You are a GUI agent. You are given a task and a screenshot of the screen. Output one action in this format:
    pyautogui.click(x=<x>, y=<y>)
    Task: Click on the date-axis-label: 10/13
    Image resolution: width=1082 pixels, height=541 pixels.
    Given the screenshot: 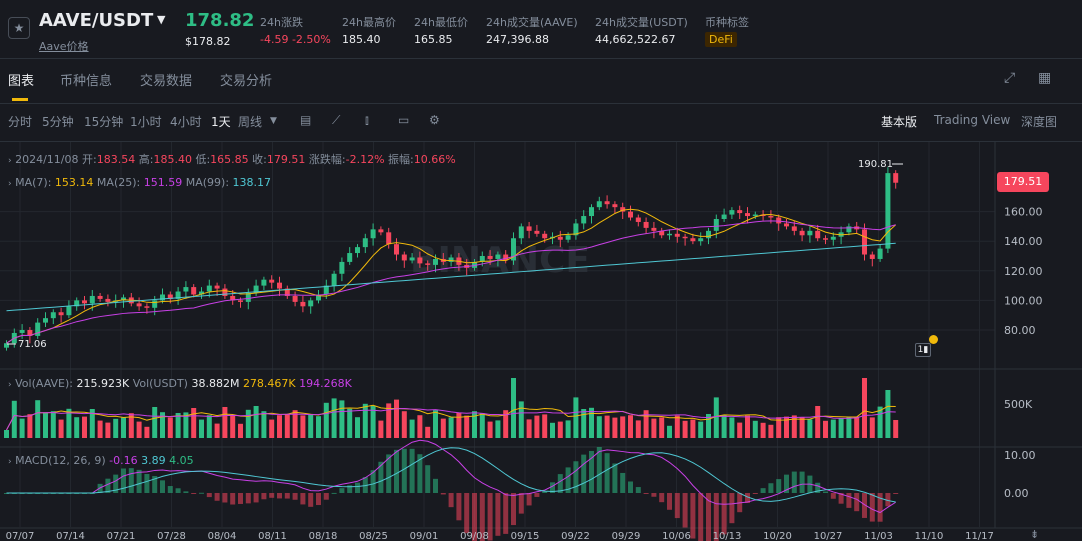 What is the action you would take?
    pyautogui.click(x=727, y=536)
    